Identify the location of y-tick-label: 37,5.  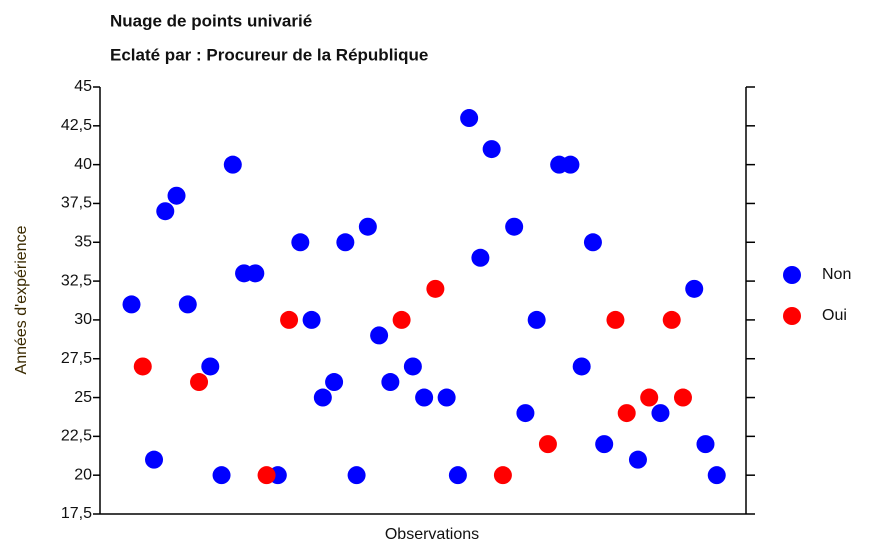
(76, 203).